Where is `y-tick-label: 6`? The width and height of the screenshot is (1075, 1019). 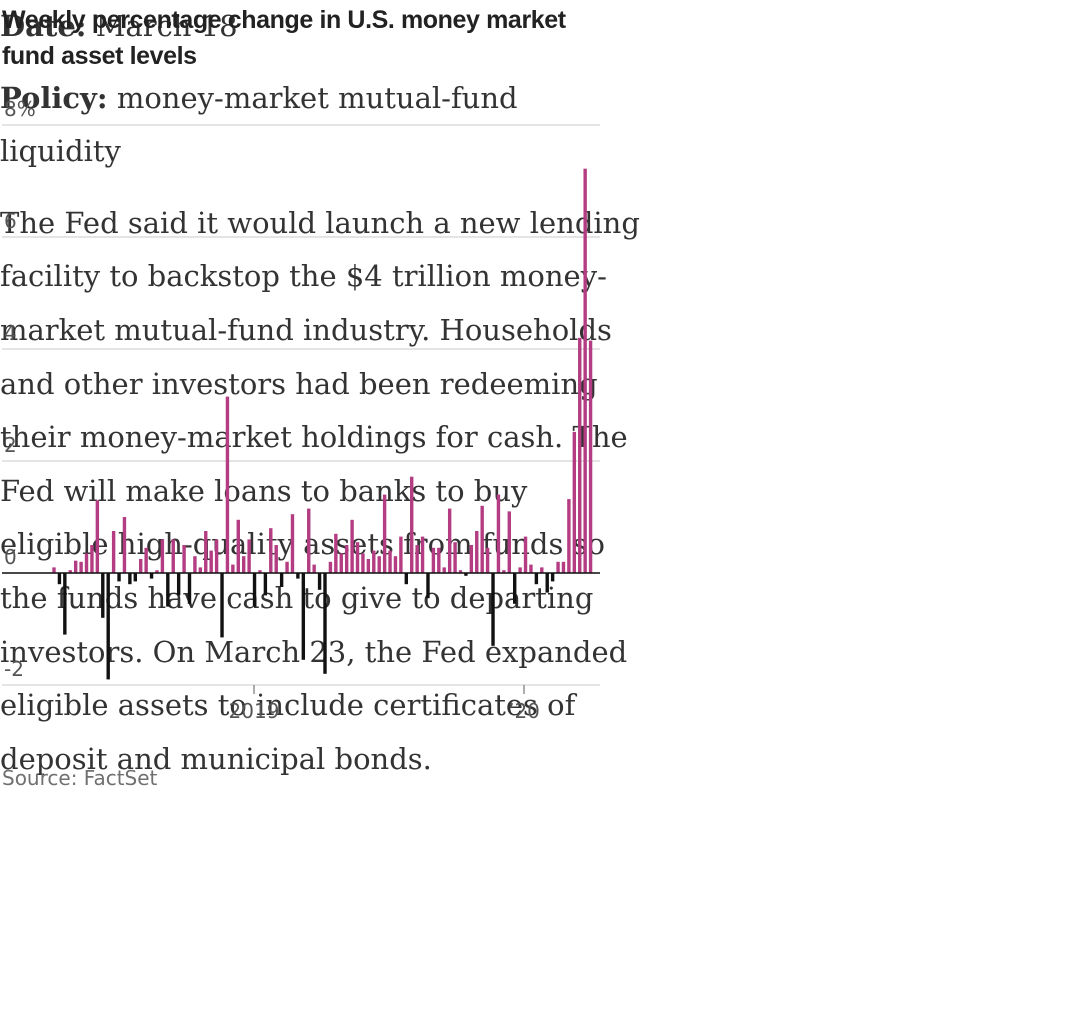
y-tick-label: 6 is located at coordinates (10, 221).